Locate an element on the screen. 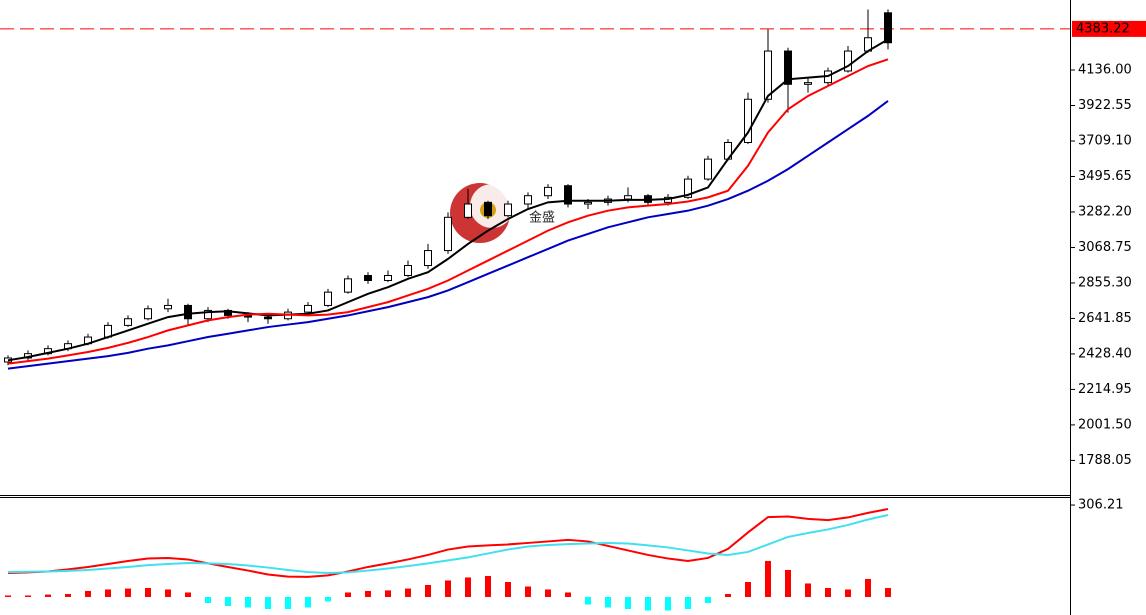  y-tick-label: 306.21 is located at coordinates (1101, 505).